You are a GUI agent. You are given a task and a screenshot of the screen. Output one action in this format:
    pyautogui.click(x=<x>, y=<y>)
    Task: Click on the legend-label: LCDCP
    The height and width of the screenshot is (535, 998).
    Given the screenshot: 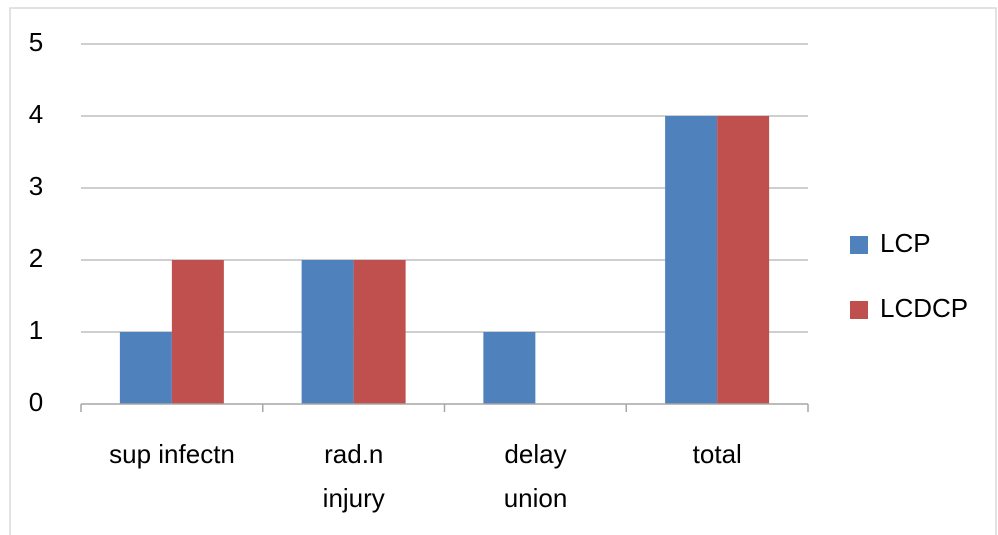 What is the action you would take?
    pyautogui.click(x=924, y=308)
    